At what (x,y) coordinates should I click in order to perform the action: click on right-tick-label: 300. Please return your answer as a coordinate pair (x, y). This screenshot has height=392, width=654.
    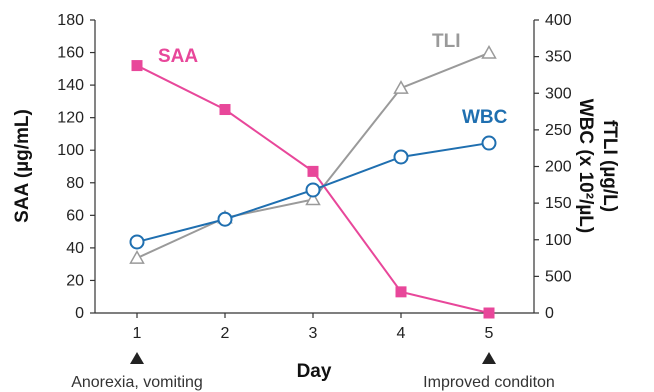
    Looking at the image, I should click on (558, 93).